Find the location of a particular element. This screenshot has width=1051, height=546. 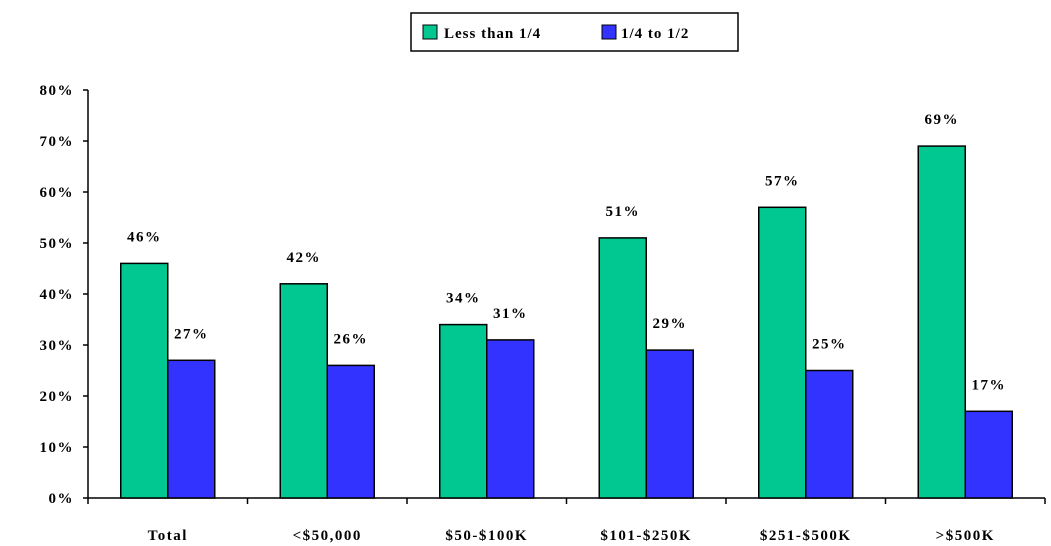

data-label: 27% is located at coordinates (191, 334).